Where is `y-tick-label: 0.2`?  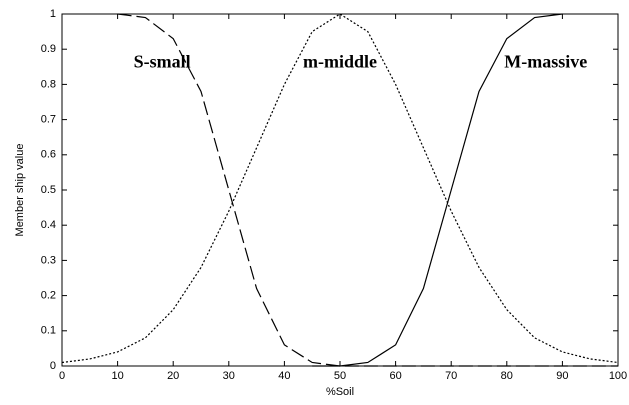 y-tick-label: 0.2 is located at coordinates (48, 296).